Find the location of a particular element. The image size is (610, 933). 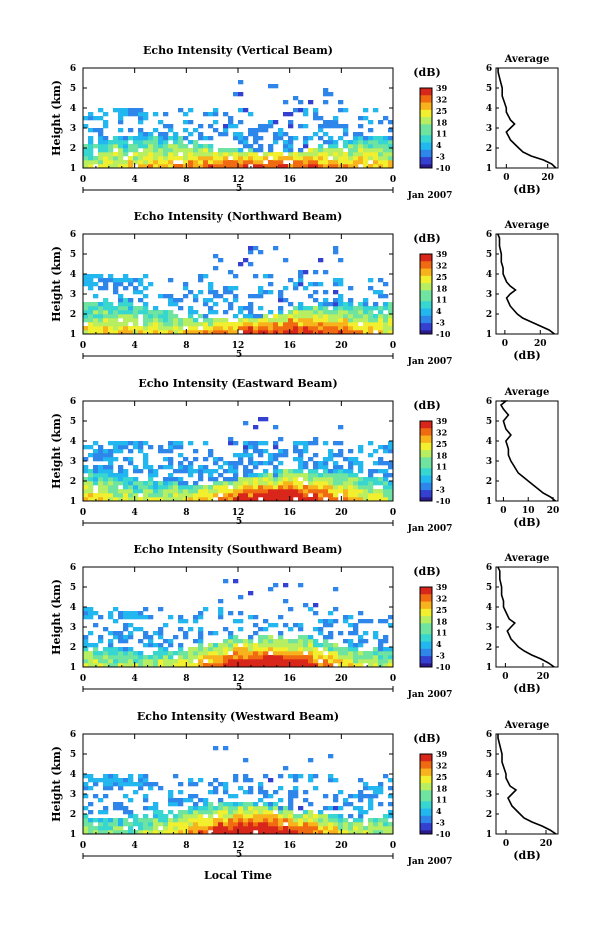

x-axis-label: Local Time is located at coordinates (238, 875).